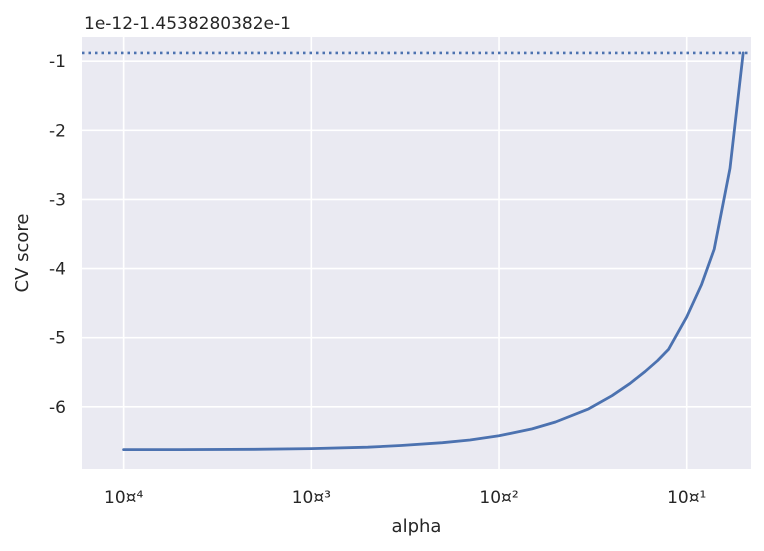 This screenshot has height=551, width=764. Describe the element at coordinates (57, 270) in the screenshot. I see `y-tick-label: -4` at that location.